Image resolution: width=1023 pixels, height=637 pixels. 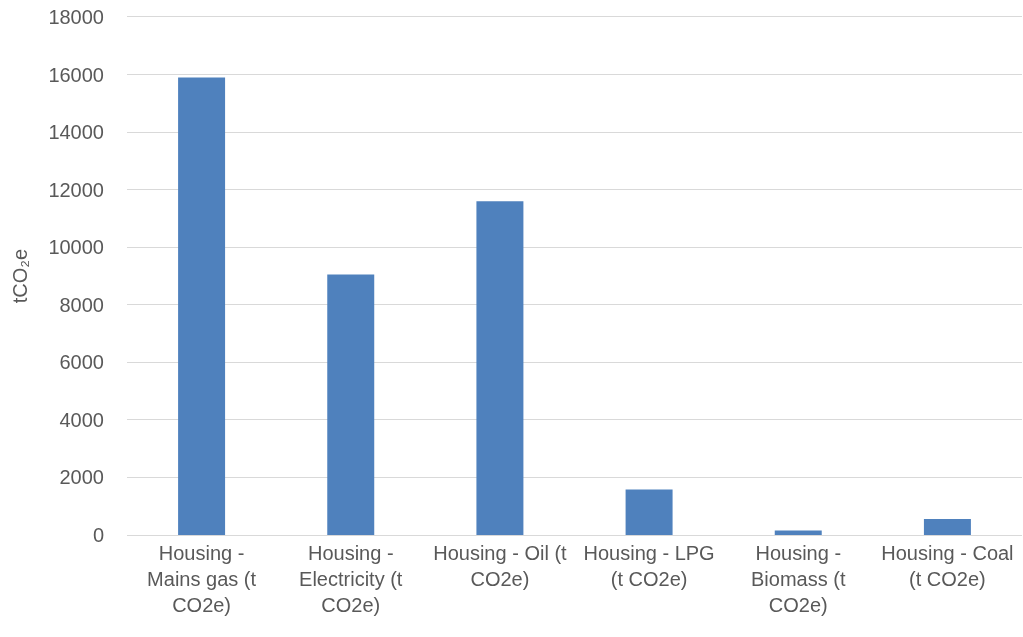 What do you see at coordinates (81, 419) in the screenshot?
I see `y-tick-label: 4000` at bounding box center [81, 419].